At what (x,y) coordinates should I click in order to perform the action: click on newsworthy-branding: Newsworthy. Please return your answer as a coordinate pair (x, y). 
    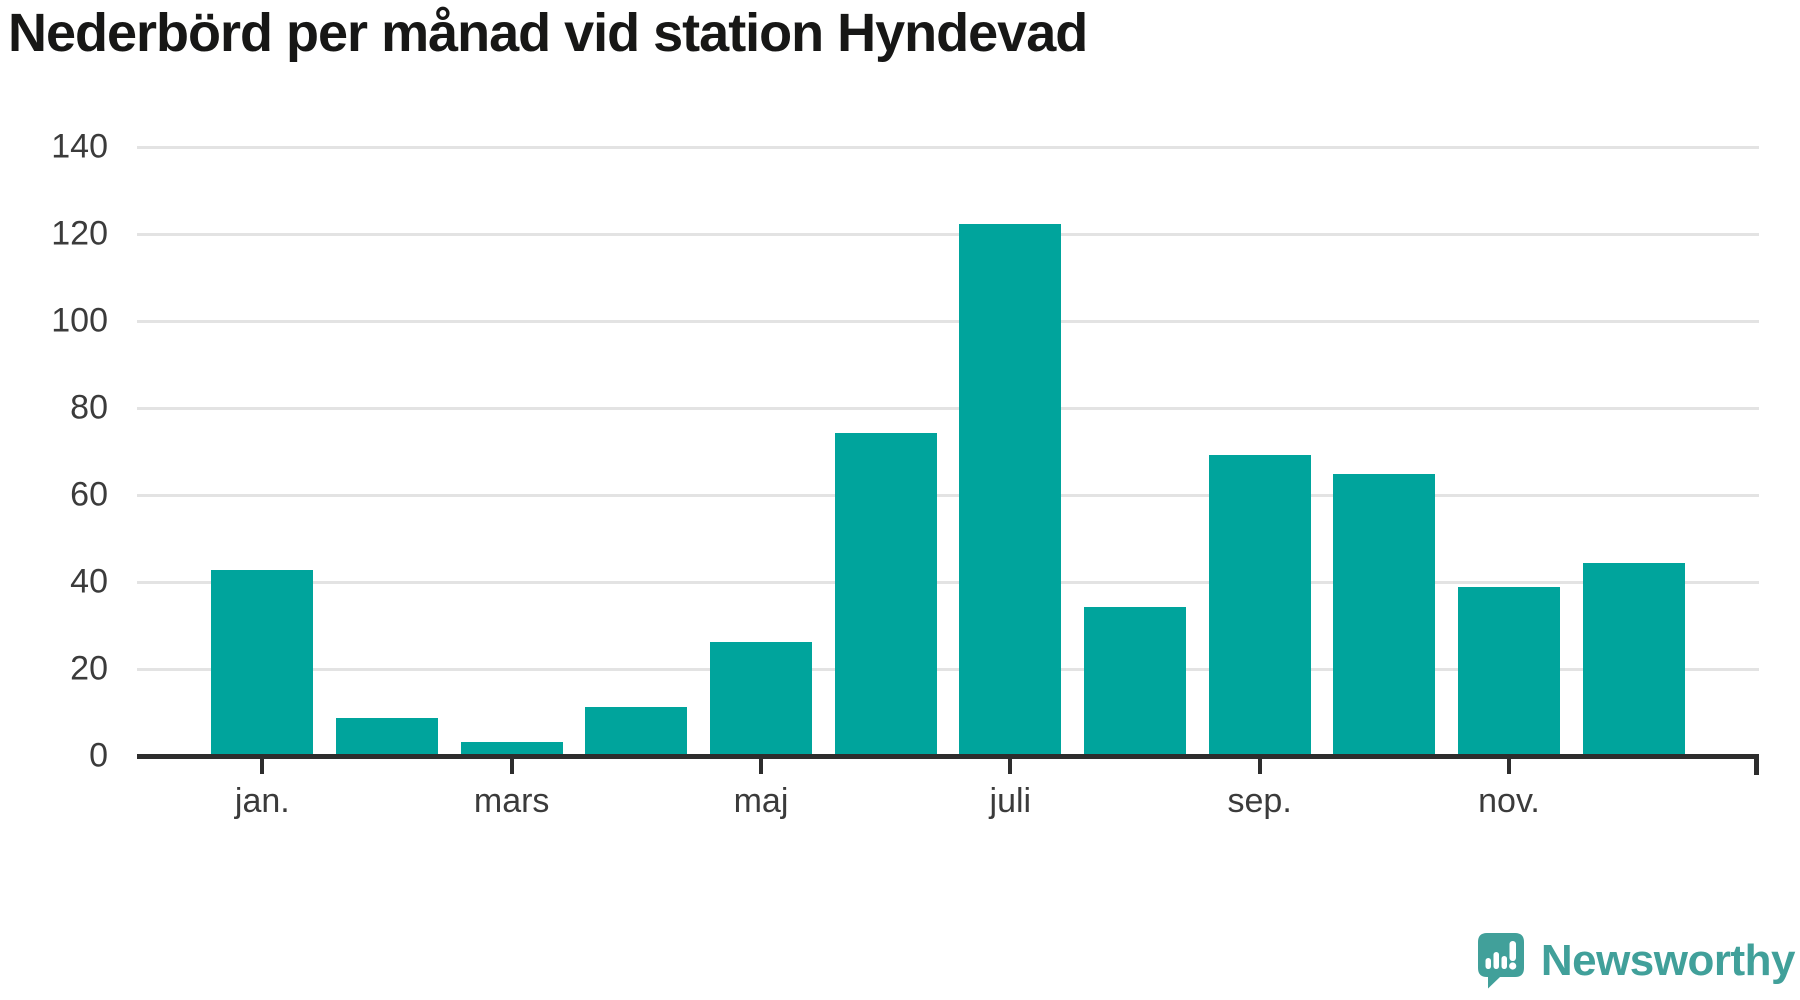
    Looking at the image, I should click on (1636, 961).